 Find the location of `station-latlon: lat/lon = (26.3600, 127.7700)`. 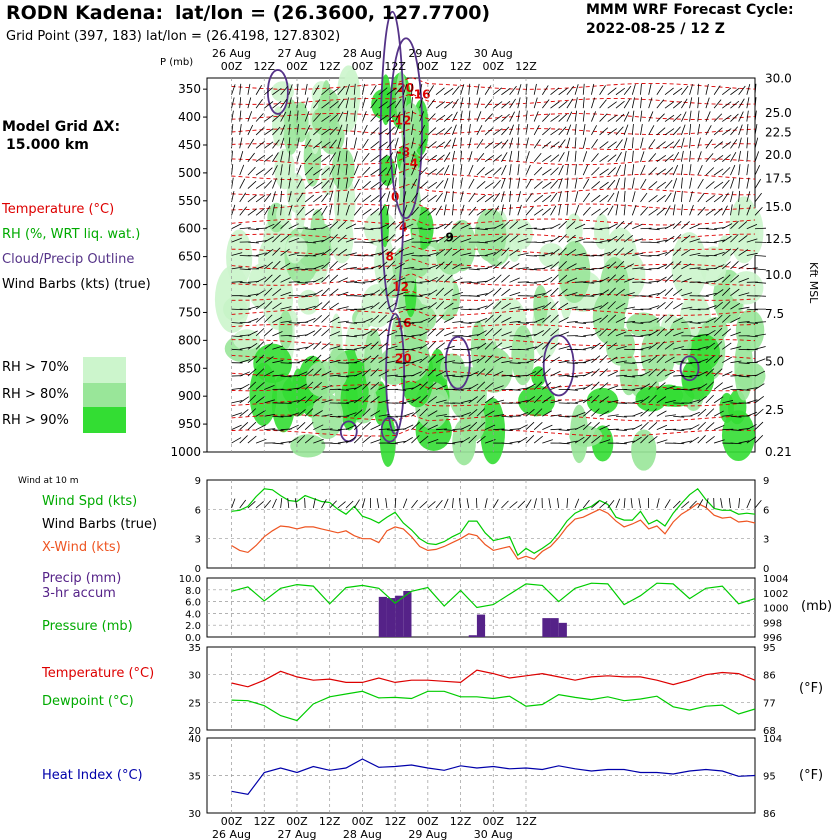

station-latlon: lat/lon = (26.3600, 127.7700) is located at coordinates (333, 13).